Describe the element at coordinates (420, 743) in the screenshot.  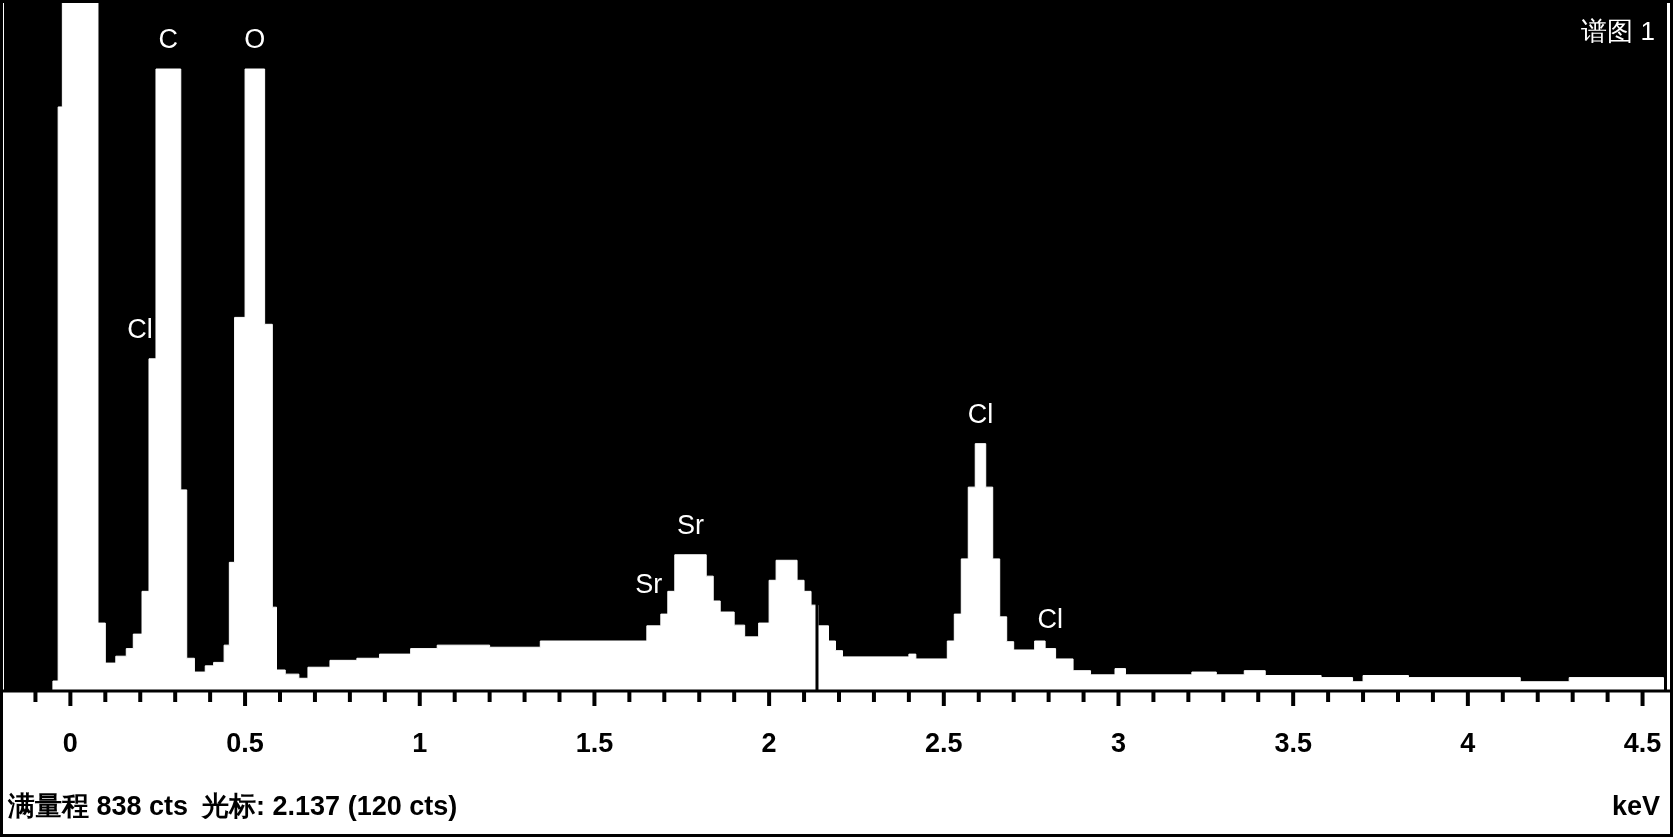
I see `x-tick-label: 1` at that location.